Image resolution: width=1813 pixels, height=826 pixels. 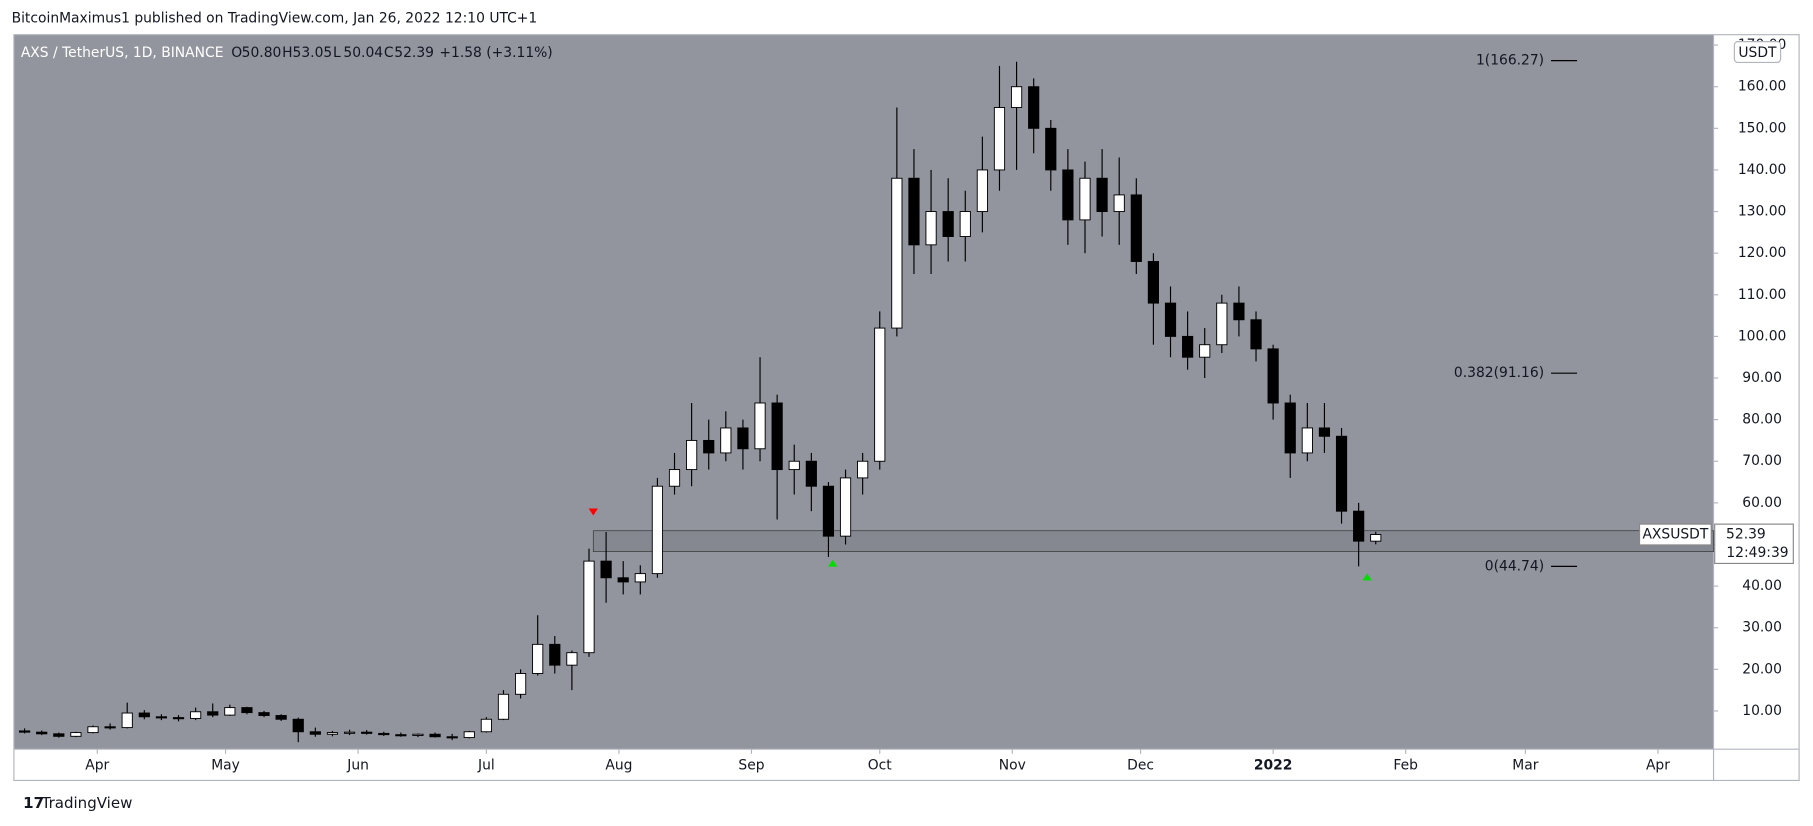 I want to click on symbol: AXS / TetherUS, 1D, BINANCE, so click(x=122, y=53).